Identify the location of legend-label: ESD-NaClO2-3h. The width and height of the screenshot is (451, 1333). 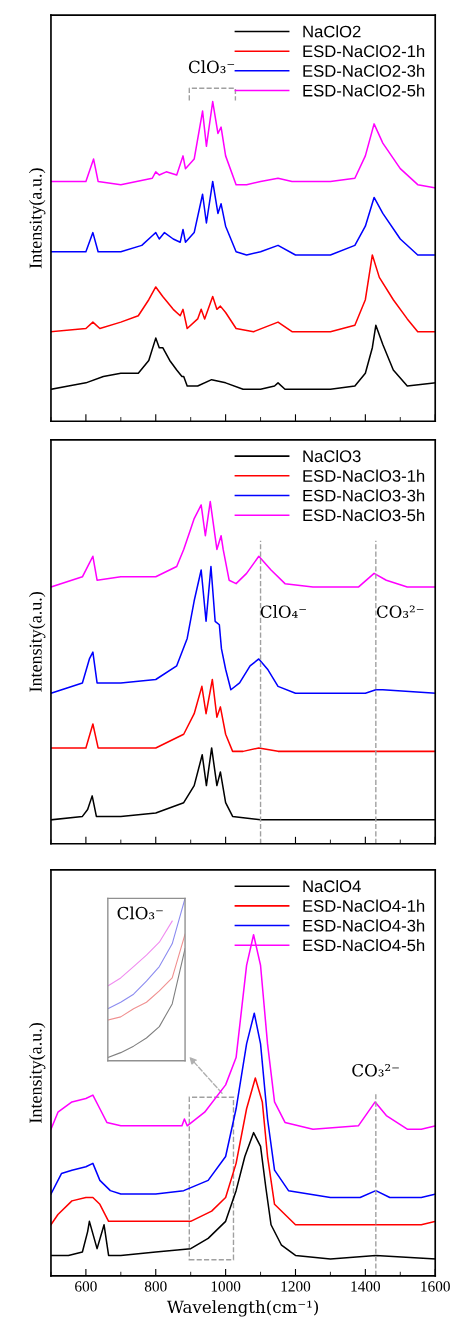
(364, 70).